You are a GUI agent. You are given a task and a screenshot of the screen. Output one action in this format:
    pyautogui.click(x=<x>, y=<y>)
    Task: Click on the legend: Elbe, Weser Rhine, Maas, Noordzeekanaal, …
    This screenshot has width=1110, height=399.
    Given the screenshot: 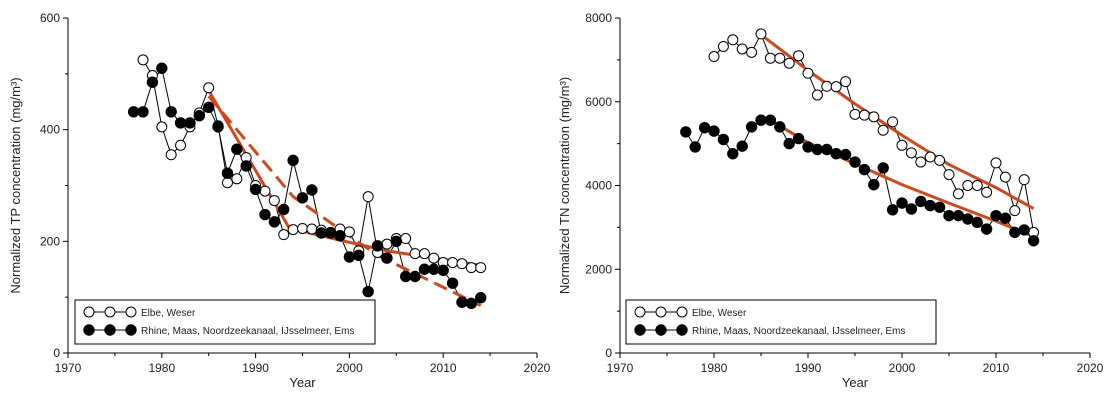 What is the action you would take?
    pyautogui.click(x=781, y=322)
    